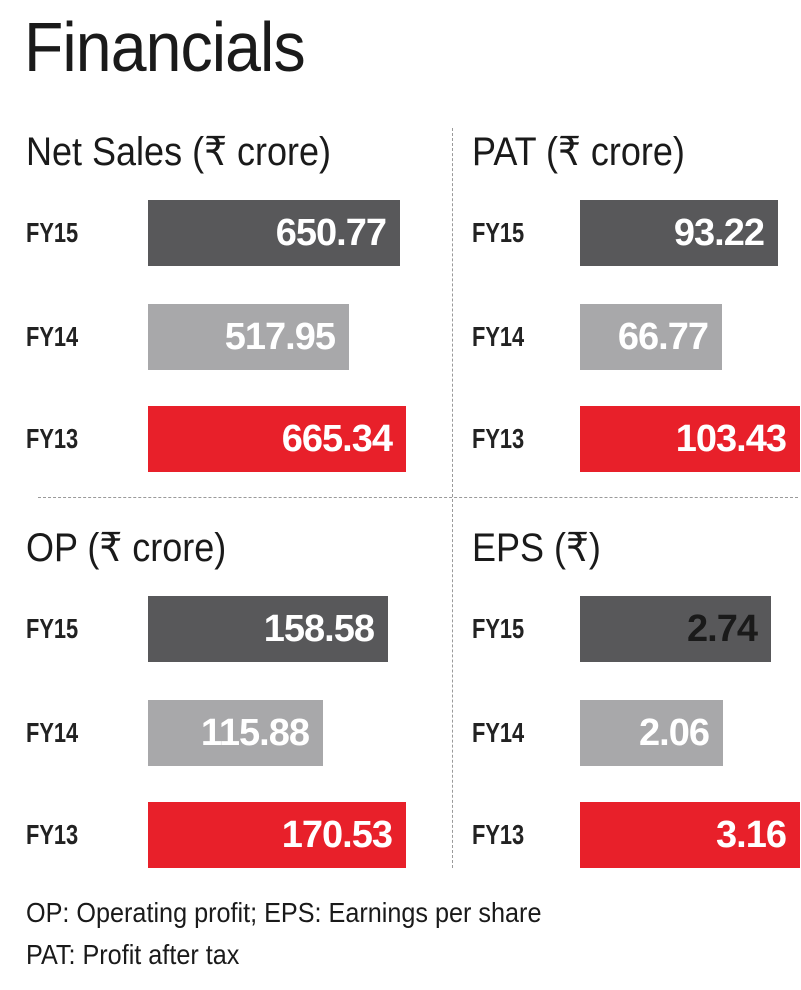  I want to click on eps-value-label-fy13: 3.16, so click(751, 835).